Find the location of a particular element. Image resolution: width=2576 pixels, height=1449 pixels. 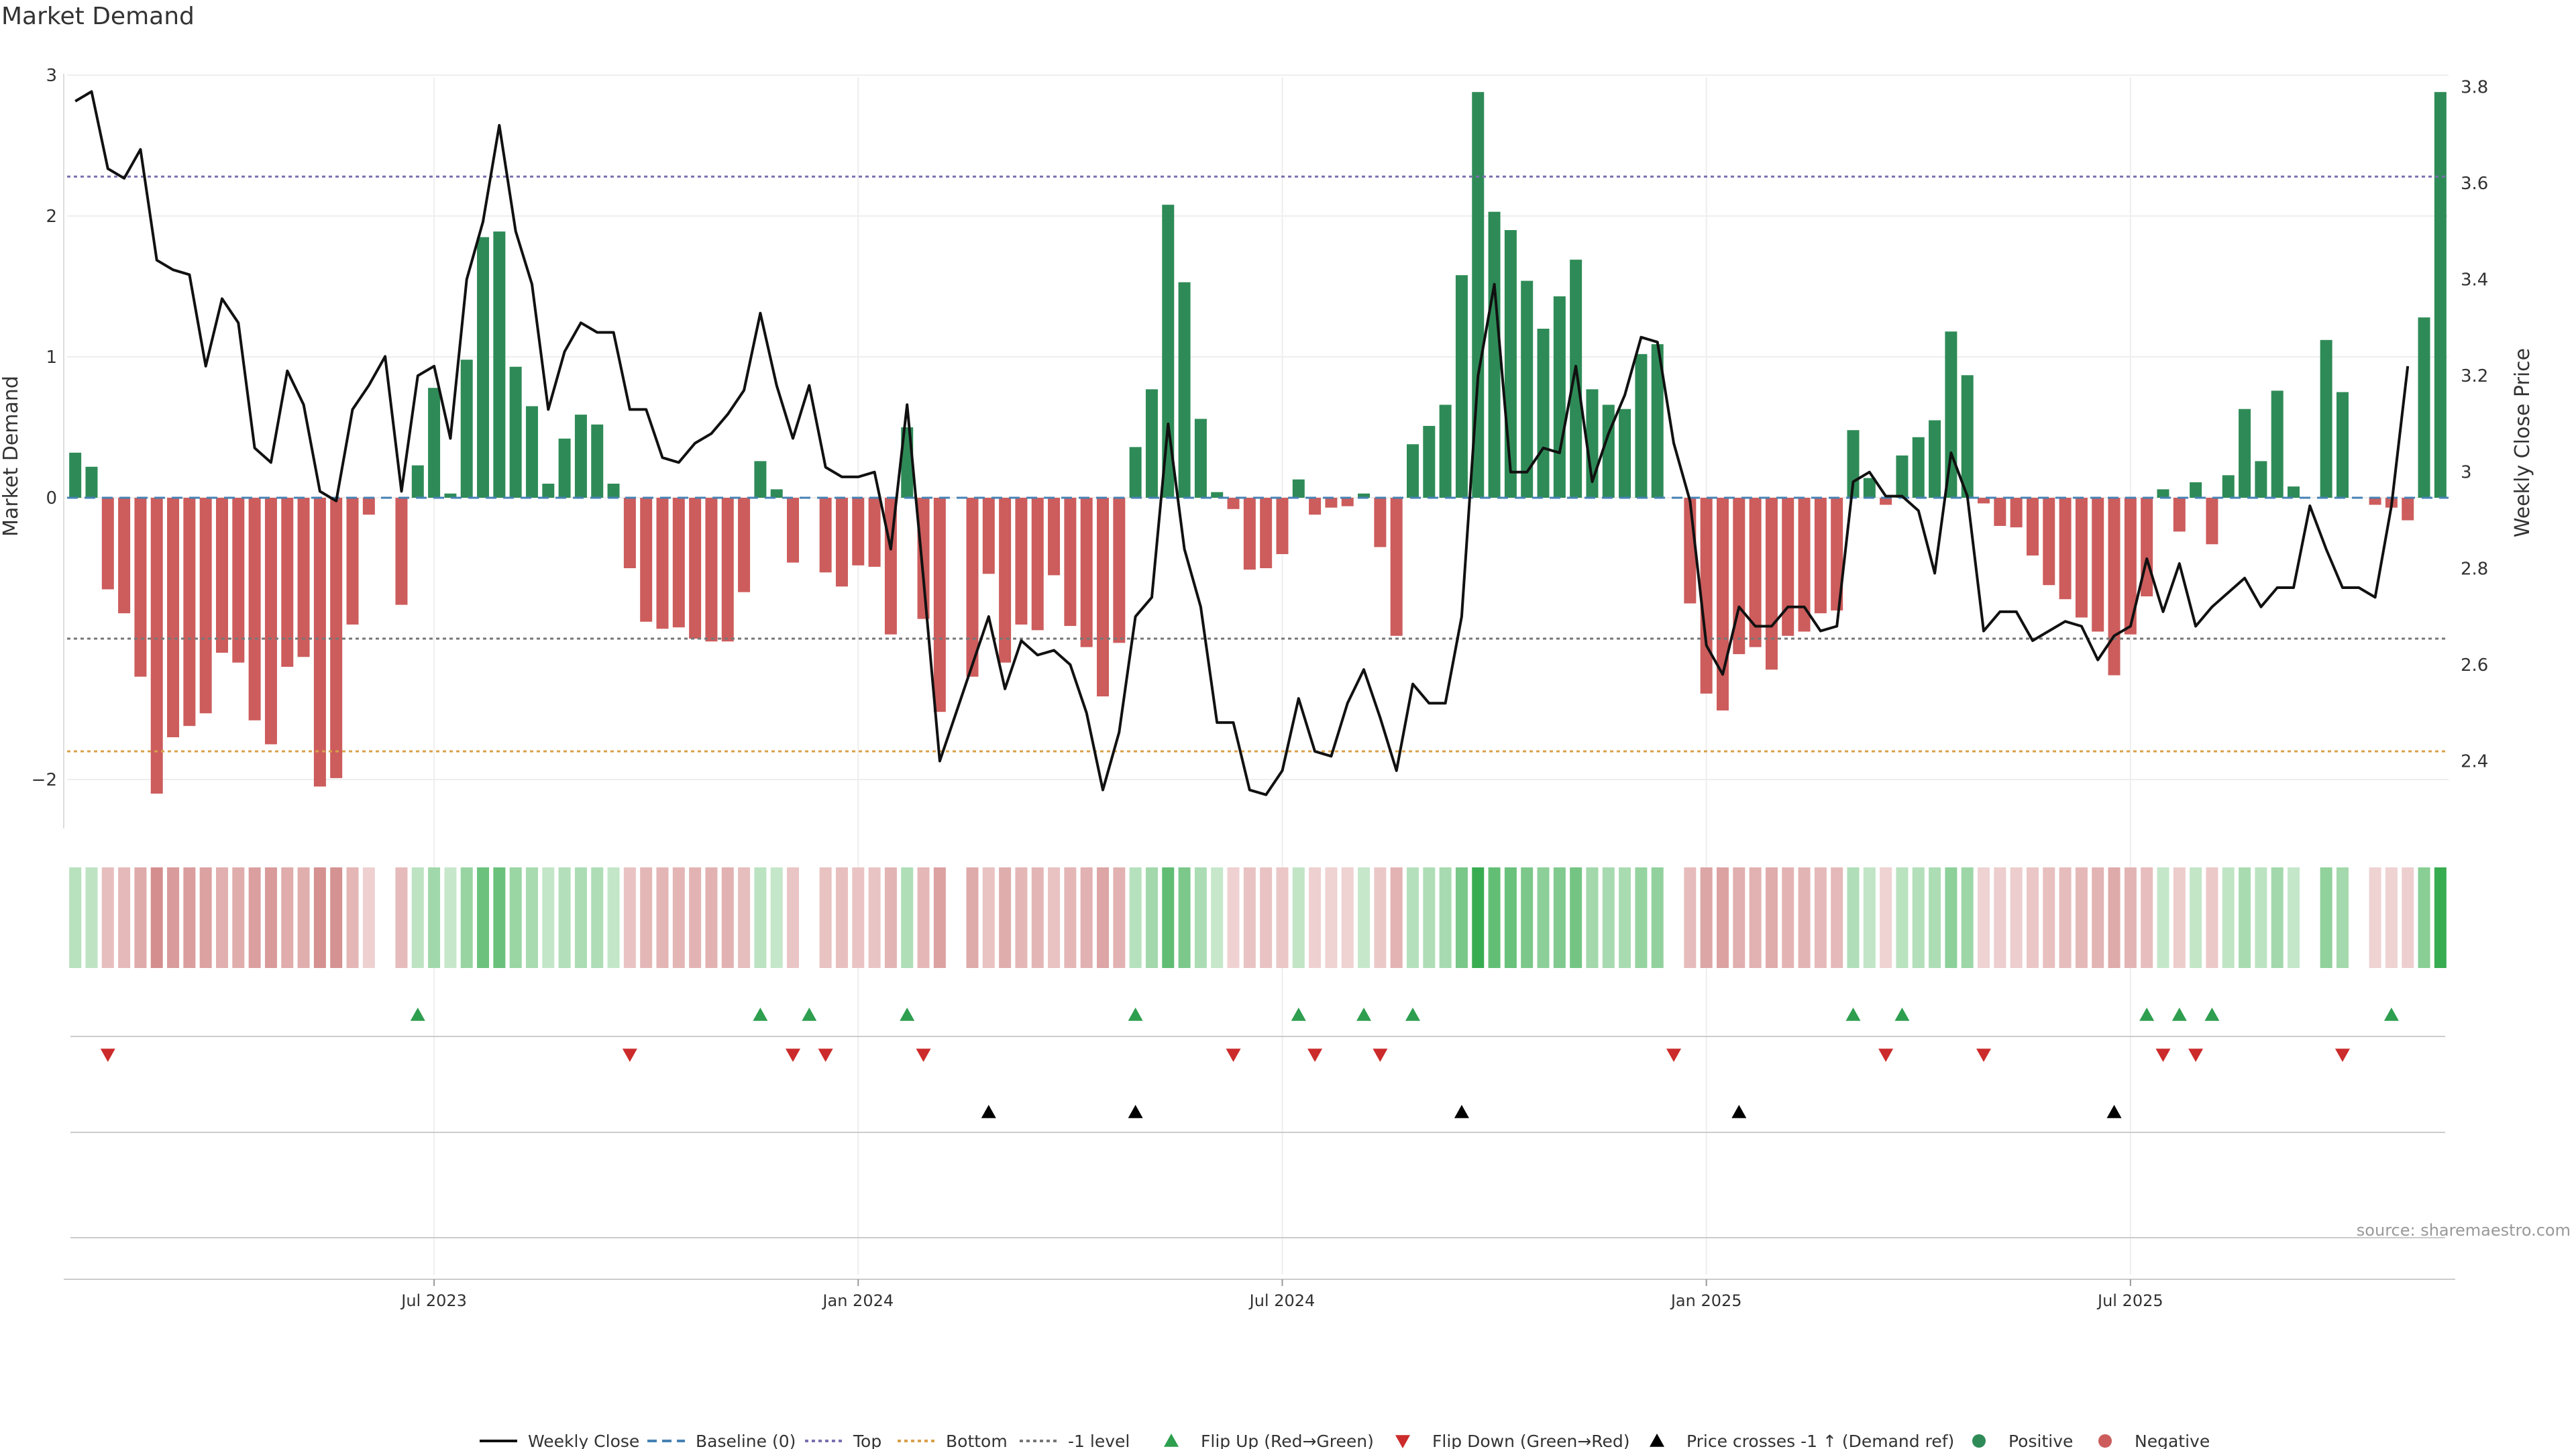

legend-label: Top is located at coordinates (867, 1440).